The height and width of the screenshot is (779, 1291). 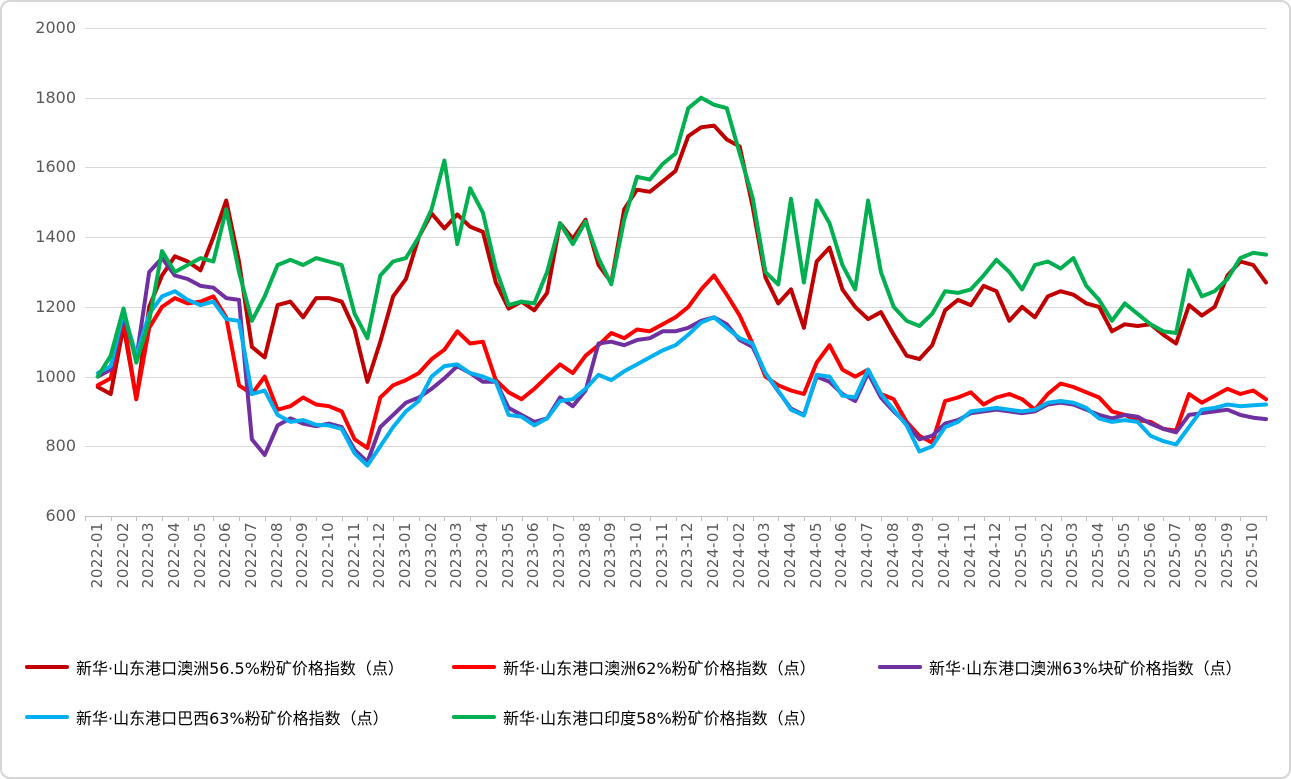 What do you see at coordinates (240, 668) in the screenshot?
I see `legend-label-au565: 新华·山东港口澳洲56.5%粉矿价格指数（点）` at bounding box center [240, 668].